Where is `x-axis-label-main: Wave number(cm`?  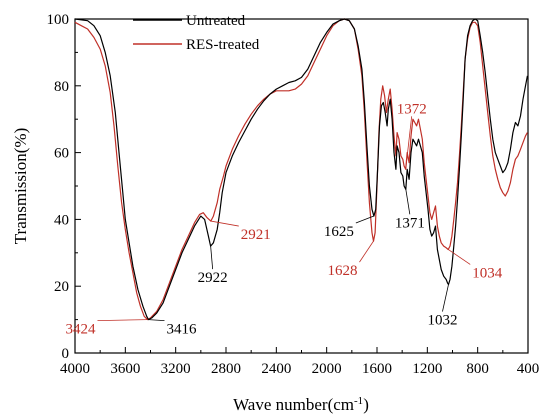
x-axis-label-main: Wave number(cm is located at coordinates (293, 404).